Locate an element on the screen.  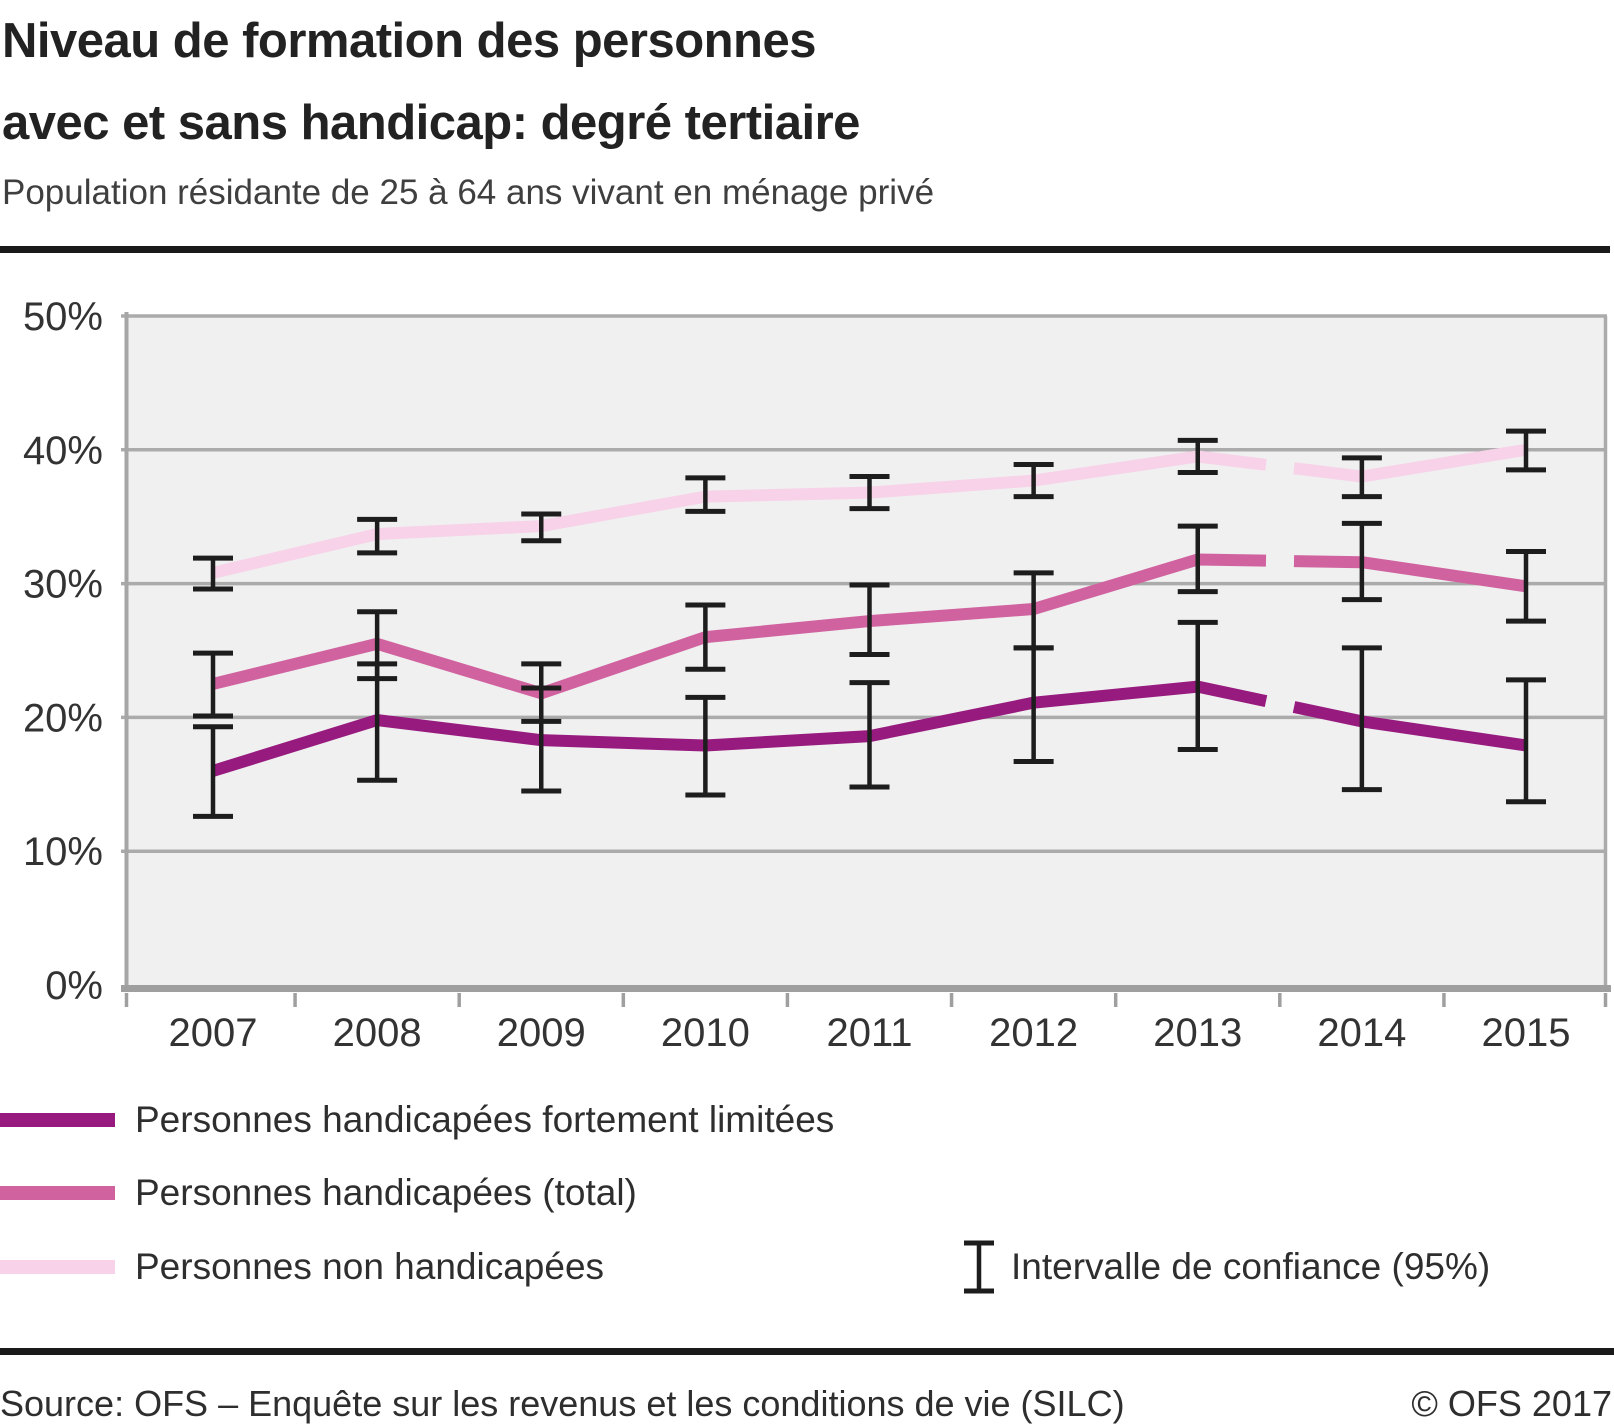
title-line-2: avec et sans handicap: degré tertiaire is located at coordinates (431, 123).